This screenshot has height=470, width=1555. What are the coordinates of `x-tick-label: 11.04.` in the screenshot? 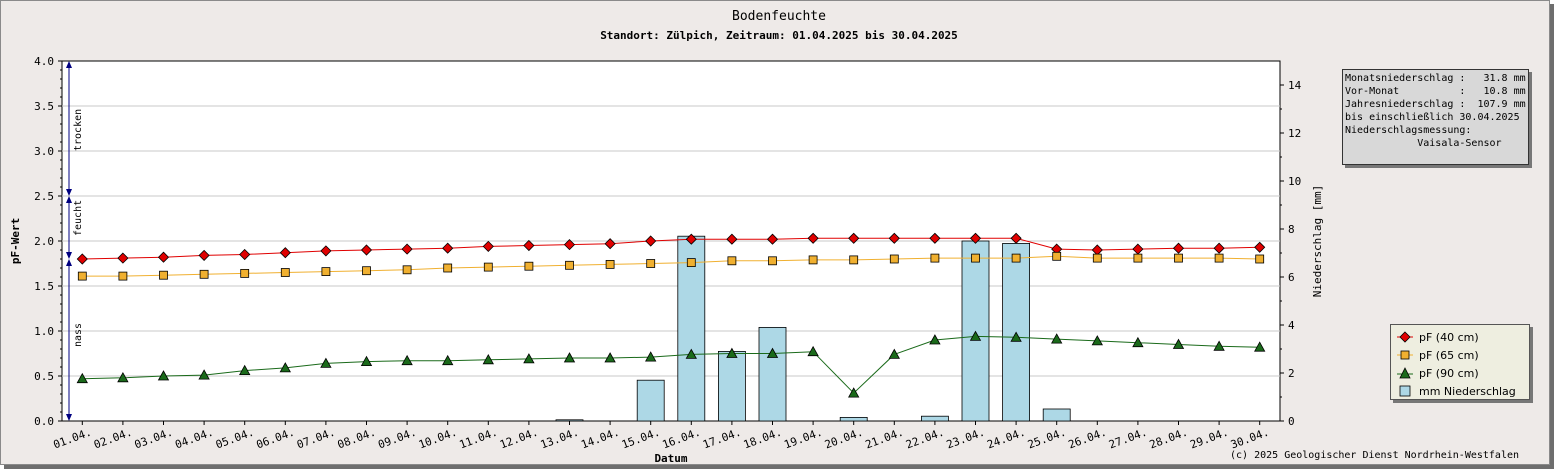 It's located at (479, 439).